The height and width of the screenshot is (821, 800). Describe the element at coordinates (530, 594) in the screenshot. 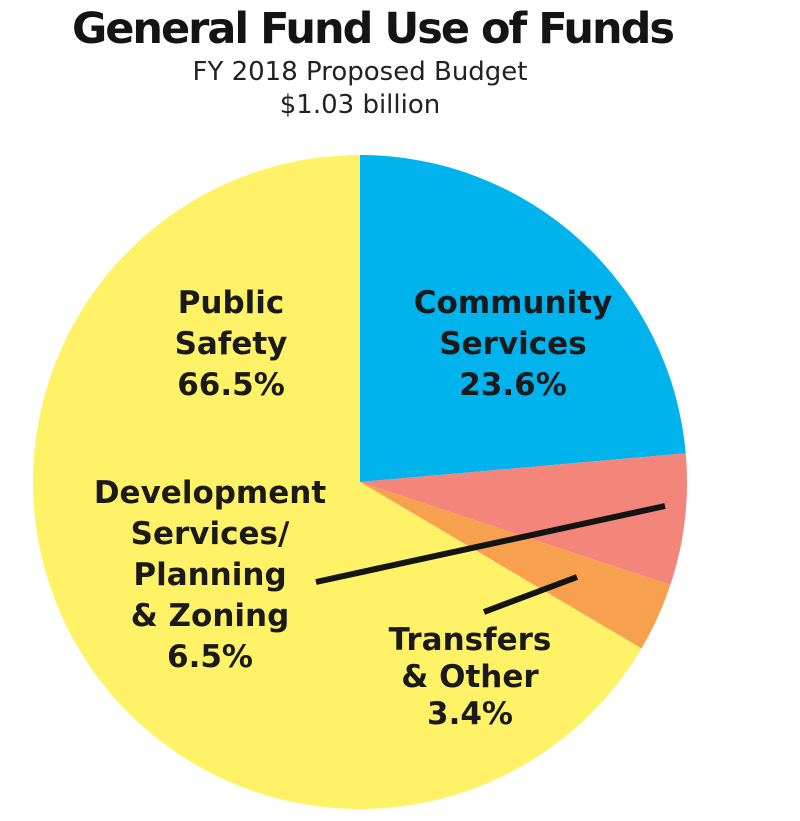

I see `leader-line-transfers-other` at that location.